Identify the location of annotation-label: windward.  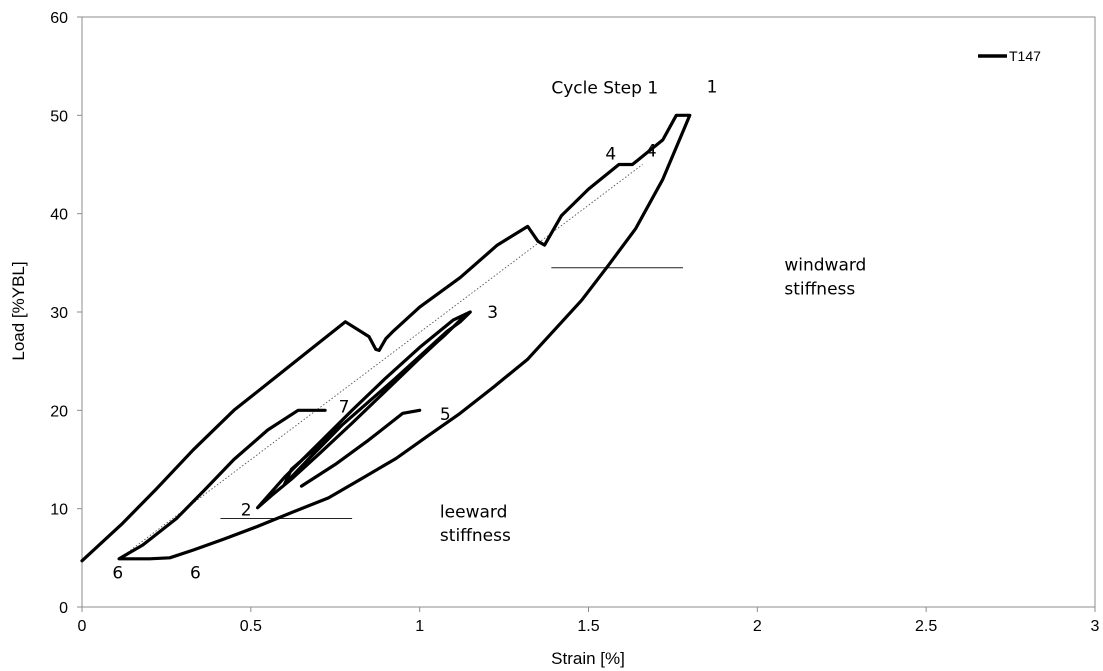
(825, 266).